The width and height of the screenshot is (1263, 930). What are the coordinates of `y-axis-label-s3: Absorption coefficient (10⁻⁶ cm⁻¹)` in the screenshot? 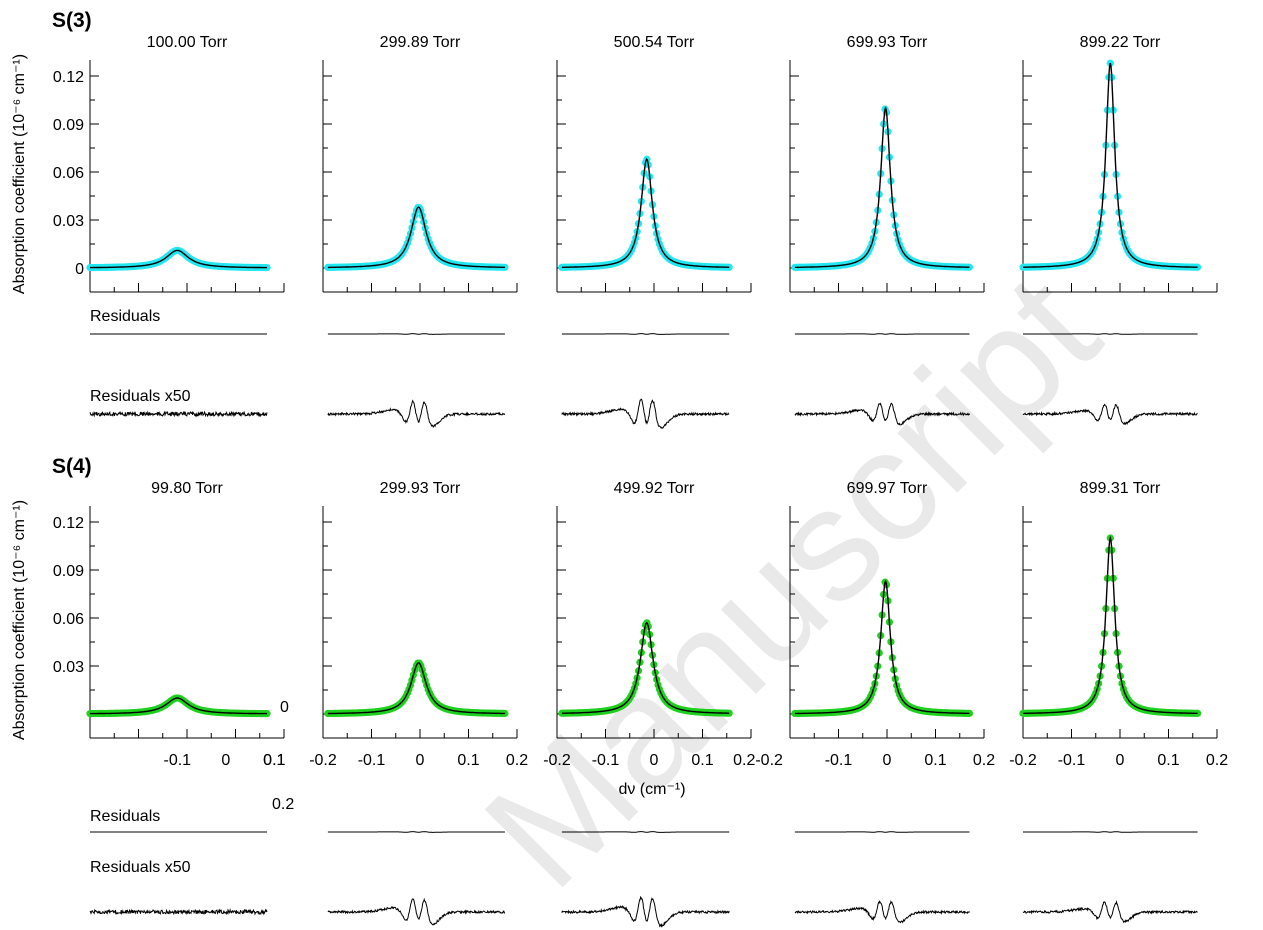 It's located at (19, 174).